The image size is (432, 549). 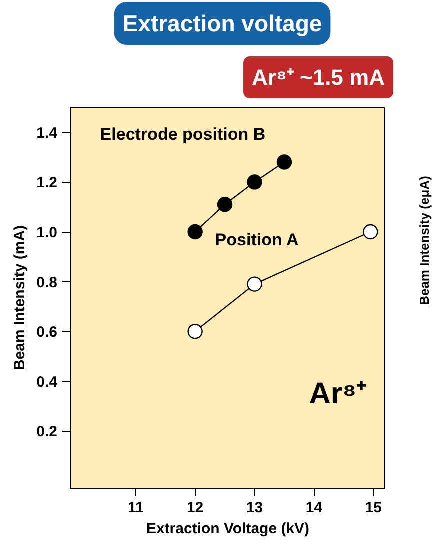 What do you see at coordinates (20, 298) in the screenshot?
I see `y-axis-title: Beam Intensity (mA)` at bounding box center [20, 298].